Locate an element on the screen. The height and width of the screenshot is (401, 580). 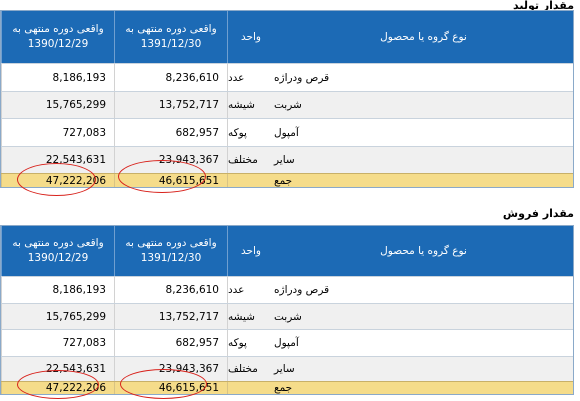
sales-title: مقدار فروش is located at coordinates (538, 213).